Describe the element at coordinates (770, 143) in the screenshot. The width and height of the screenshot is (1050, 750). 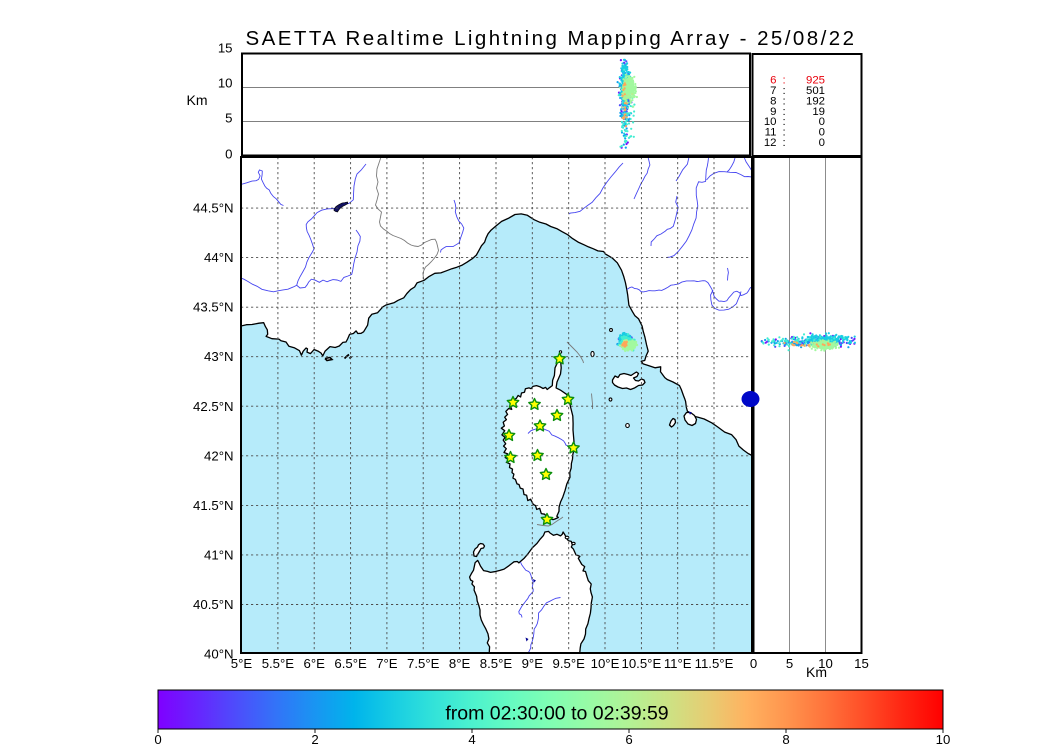
I see `svg-text: 12` at that location.